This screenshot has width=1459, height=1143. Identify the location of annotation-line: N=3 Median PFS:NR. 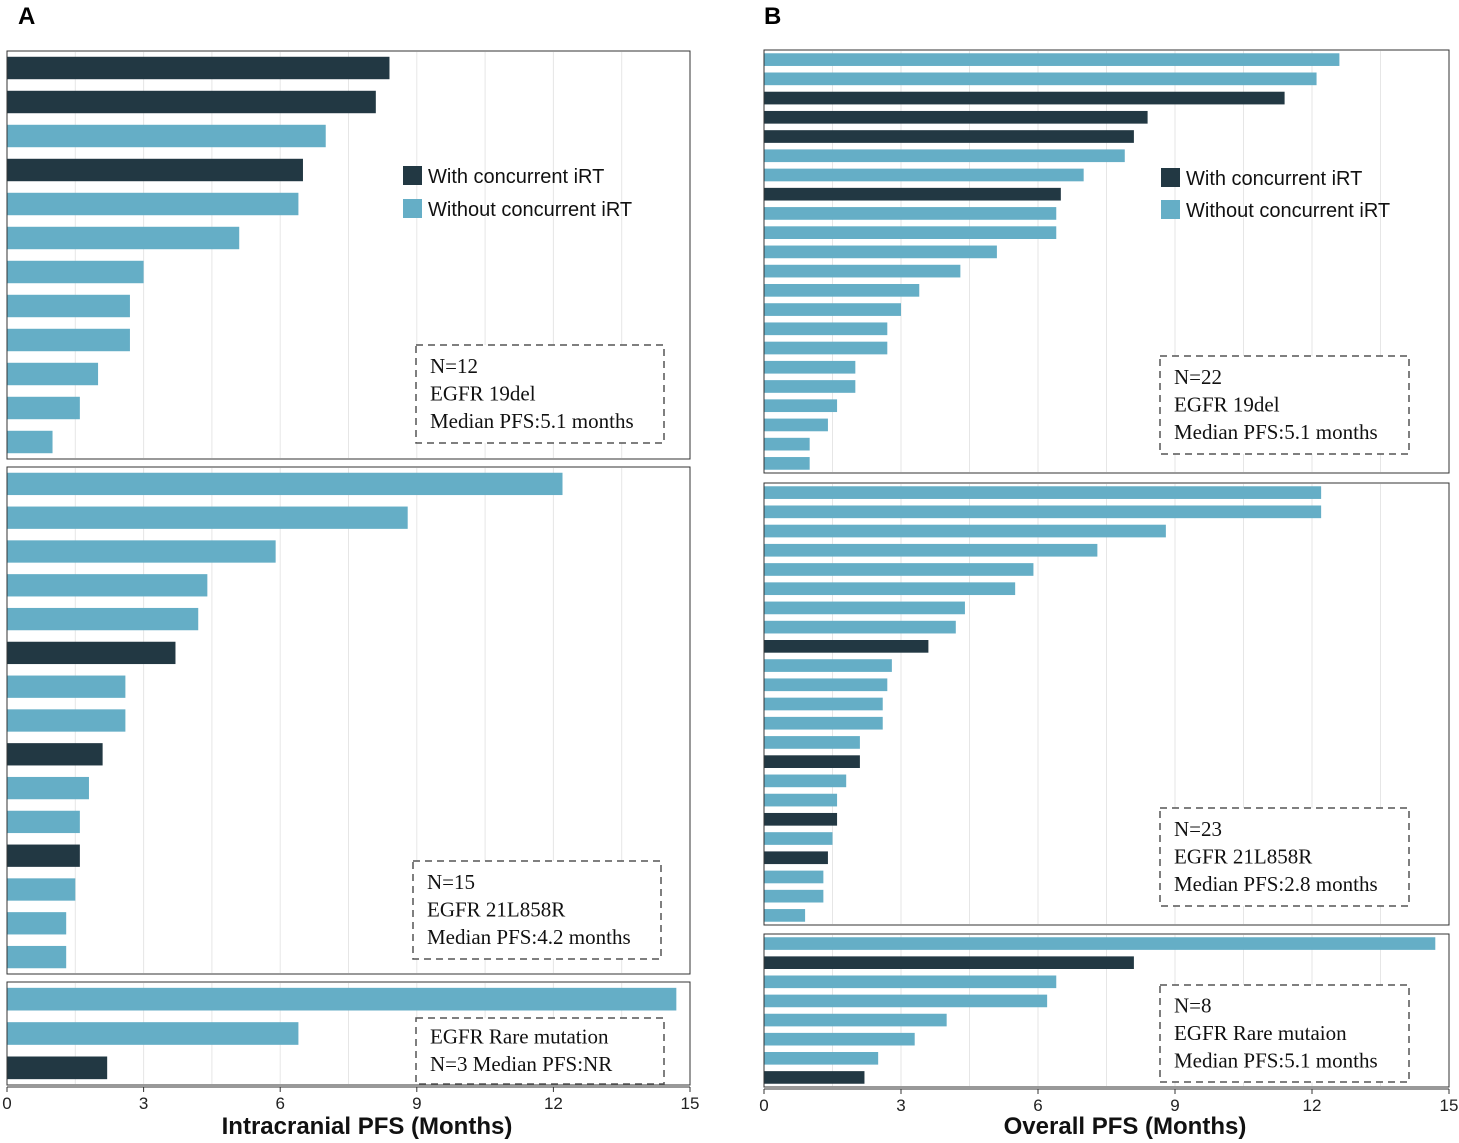
(521, 1064).